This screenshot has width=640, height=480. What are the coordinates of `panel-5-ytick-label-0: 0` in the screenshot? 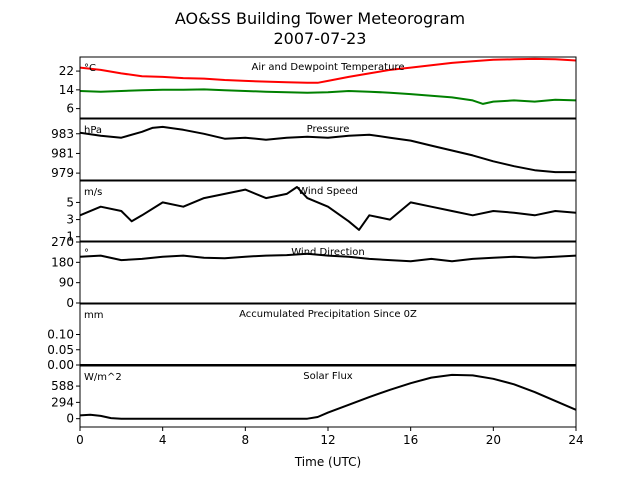 It's located at (70, 419).